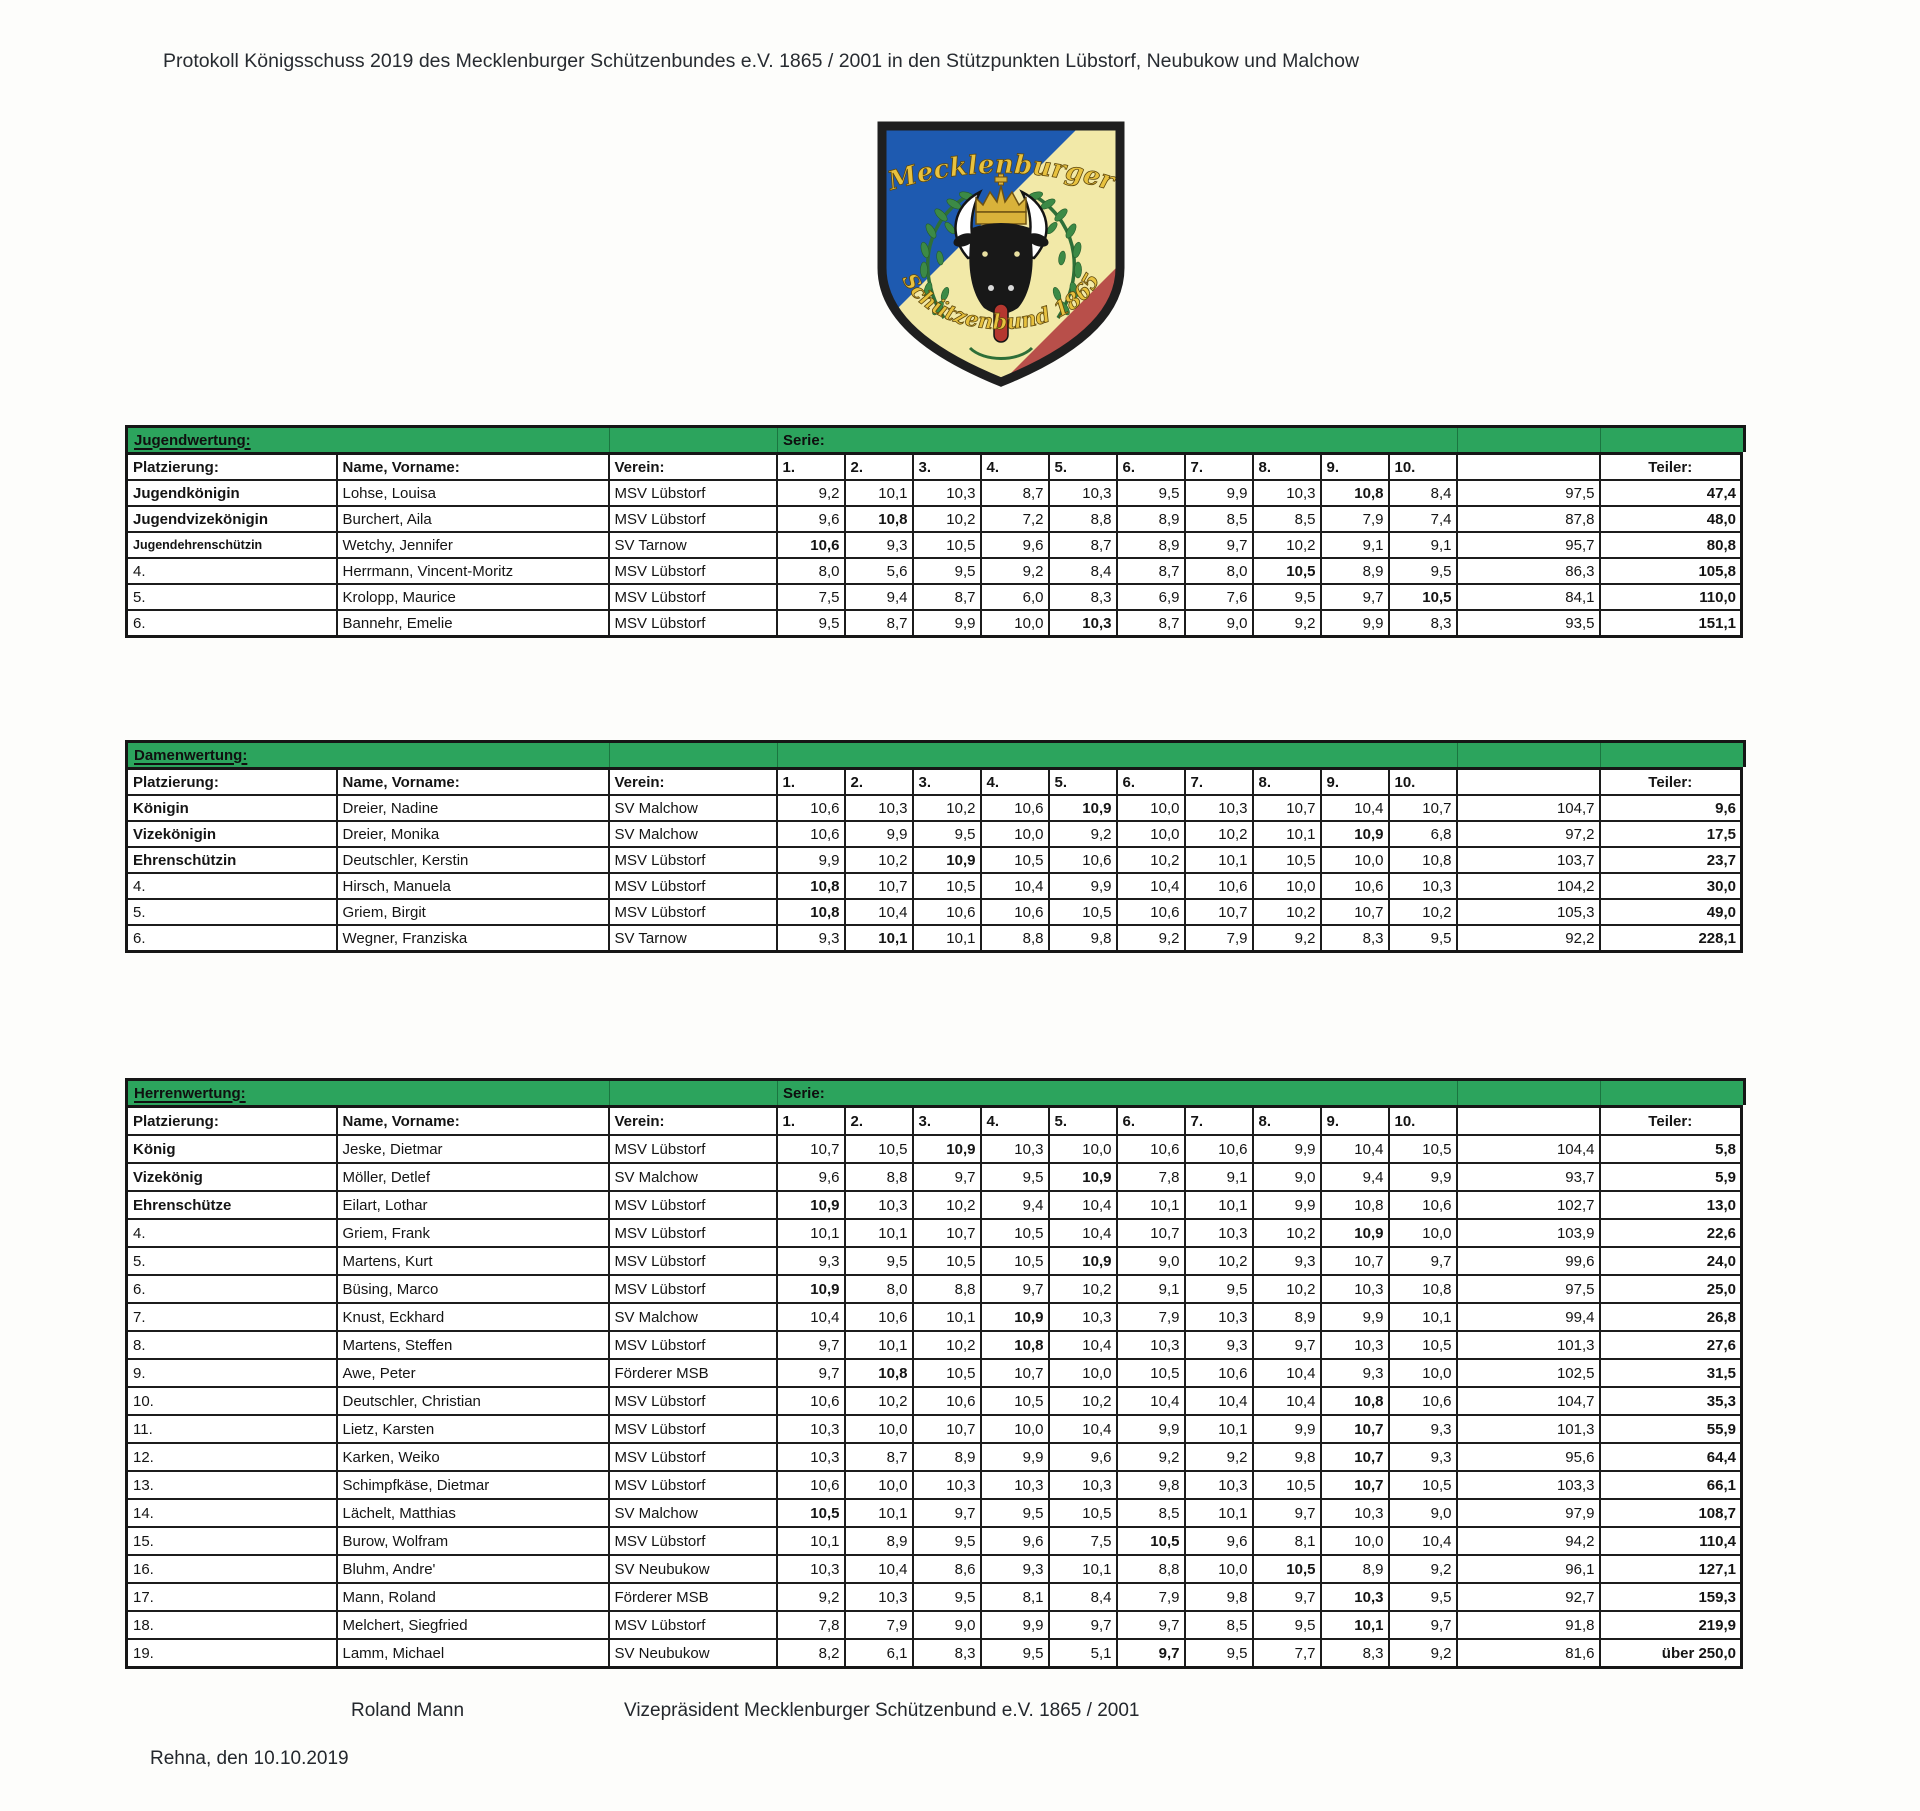  I want to click on summe-cell: 92,7, so click(1528, 1597).